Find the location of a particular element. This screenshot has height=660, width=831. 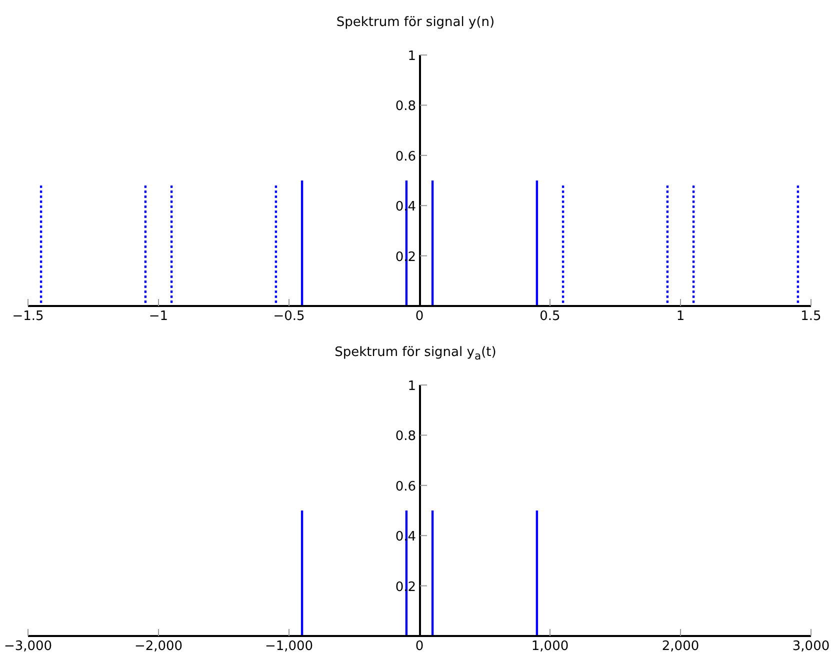

x-tick-label: 2,000 is located at coordinates (681, 646).